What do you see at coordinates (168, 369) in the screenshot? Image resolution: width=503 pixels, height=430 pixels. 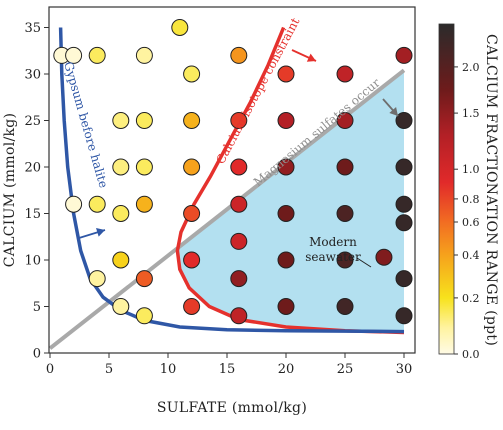 I see `x-tick-label: 10` at bounding box center [168, 369].